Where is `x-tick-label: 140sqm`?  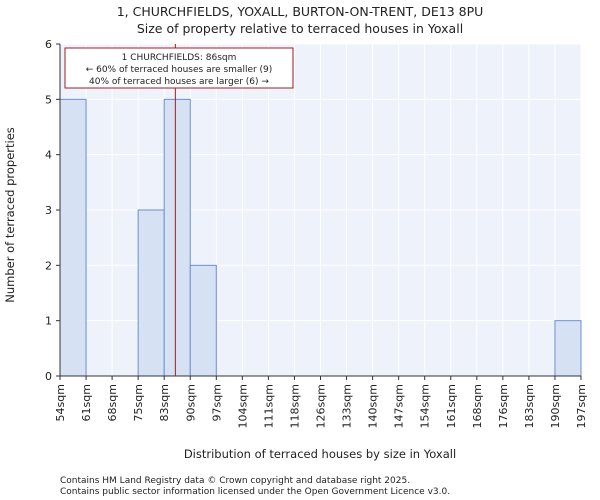 x-tick-label: 140sqm is located at coordinates (373, 406).